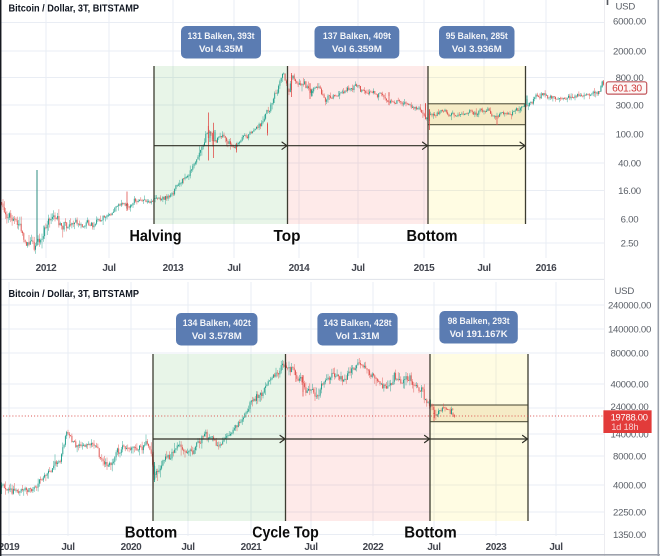 Image resolution: width=660 pixels, height=556 pixels. What do you see at coordinates (546, 268) in the screenshot?
I see `svg-text: 2016` at bounding box center [546, 268].